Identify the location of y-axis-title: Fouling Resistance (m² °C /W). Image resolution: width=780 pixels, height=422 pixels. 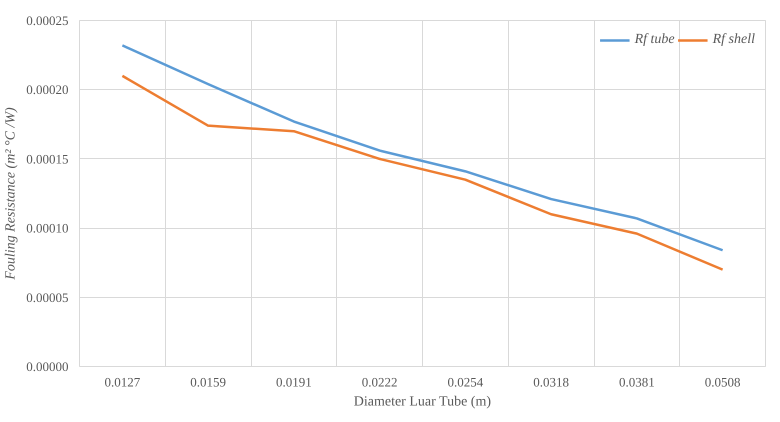
(10, 194).